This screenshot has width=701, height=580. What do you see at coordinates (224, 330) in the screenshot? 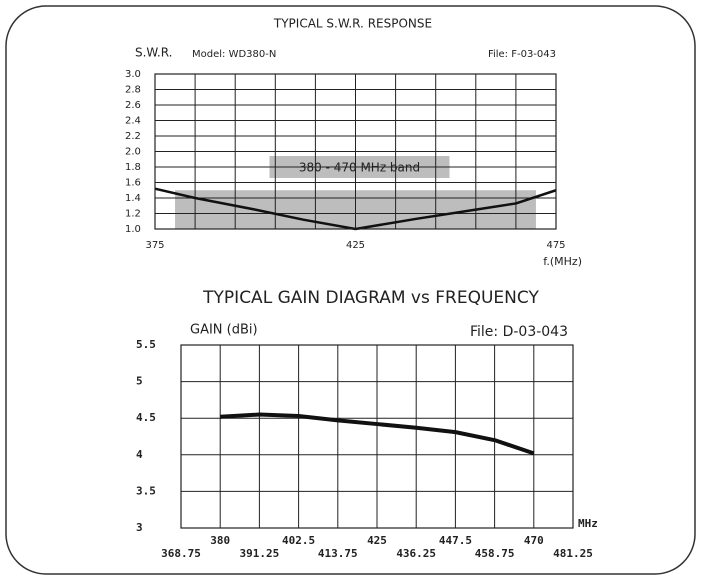
I see `gain-ylabel: GAIN (dBi)` at bounding box center [224, 330].